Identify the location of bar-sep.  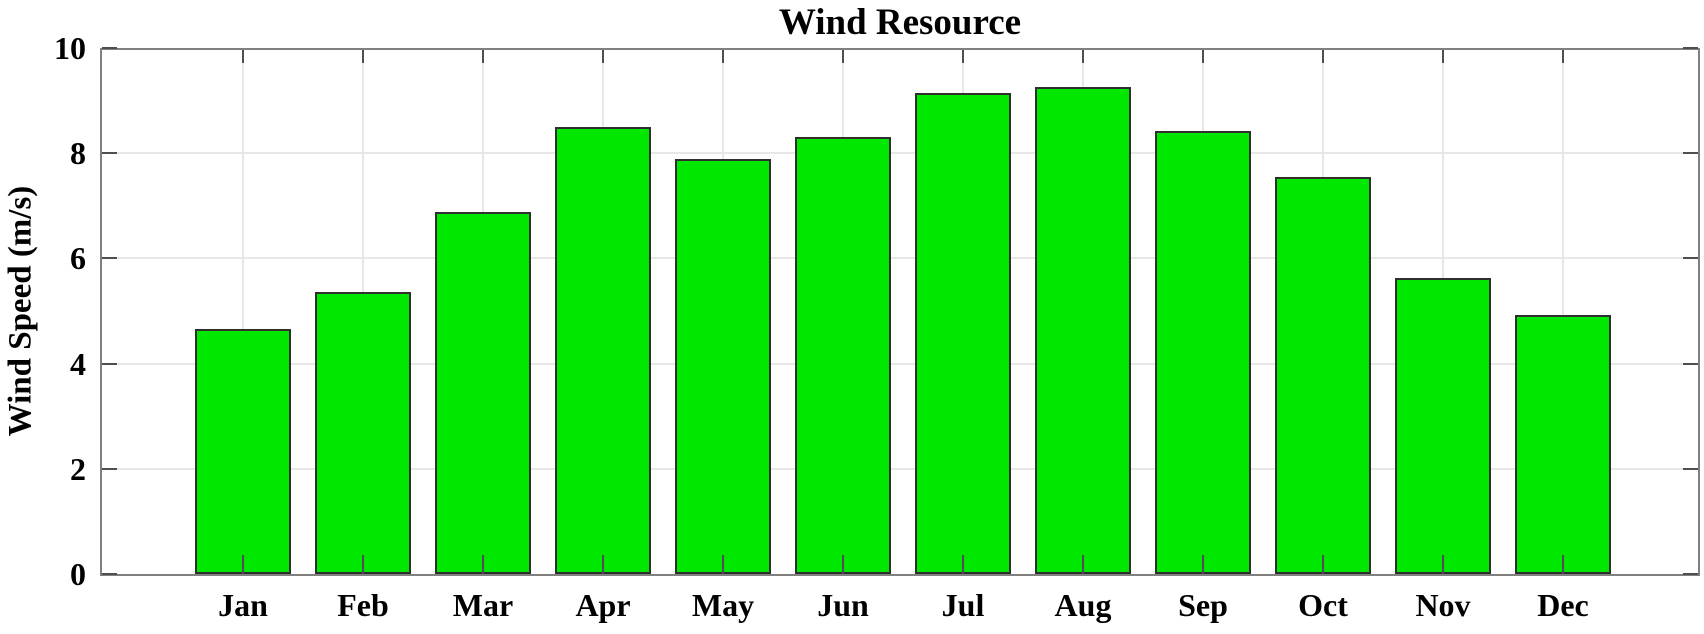
(1203, 352).